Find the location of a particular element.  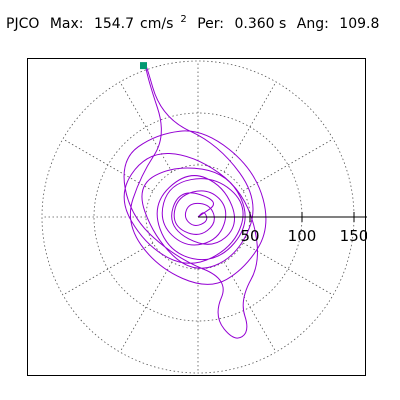

radial-tick-label-50: 50 is located at coordinates (249, 236).